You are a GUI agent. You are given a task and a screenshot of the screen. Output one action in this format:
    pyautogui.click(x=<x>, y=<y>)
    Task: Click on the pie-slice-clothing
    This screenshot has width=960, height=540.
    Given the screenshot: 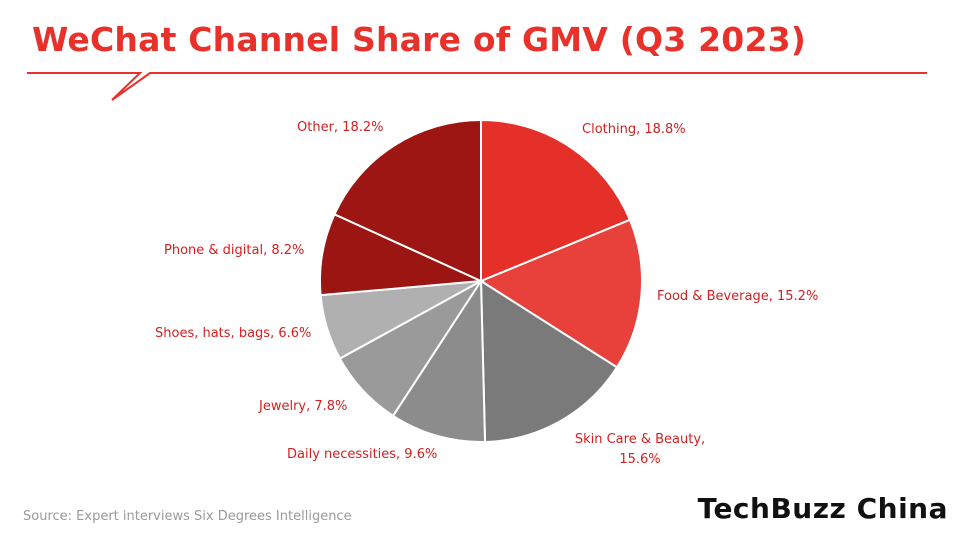 What is the action you would take?
    pyautogui.click(x=556, y=200)
    